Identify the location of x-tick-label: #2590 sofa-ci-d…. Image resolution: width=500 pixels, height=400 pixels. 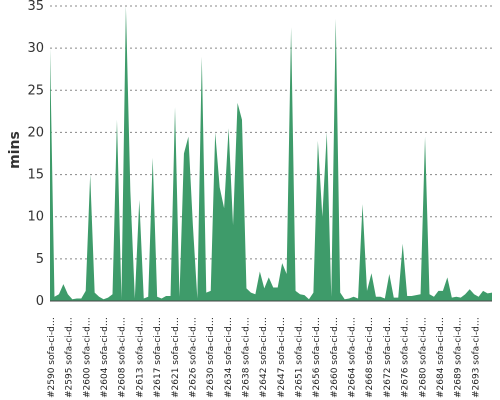
(52, 357).